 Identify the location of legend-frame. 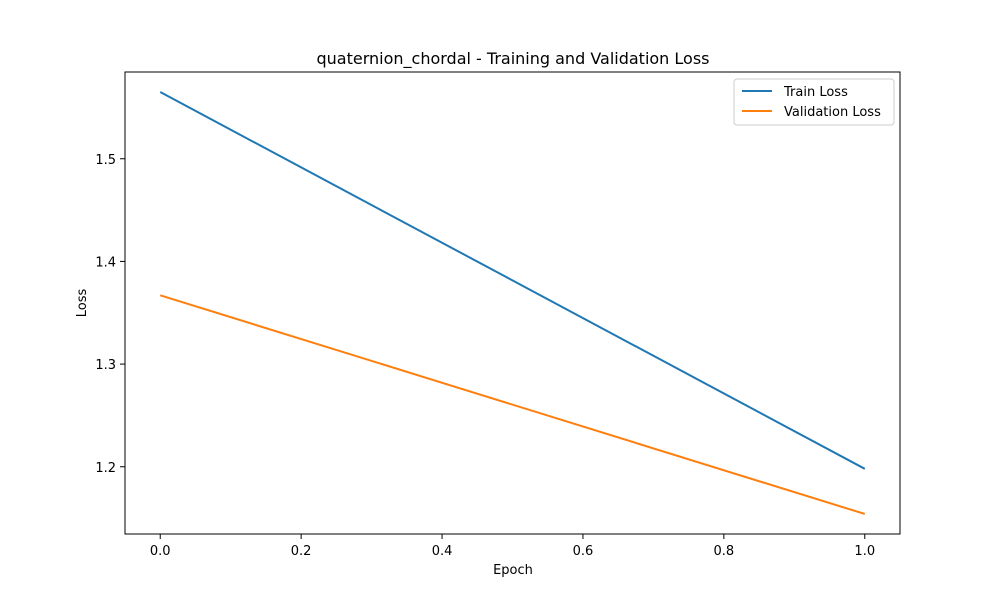
(814, 102).